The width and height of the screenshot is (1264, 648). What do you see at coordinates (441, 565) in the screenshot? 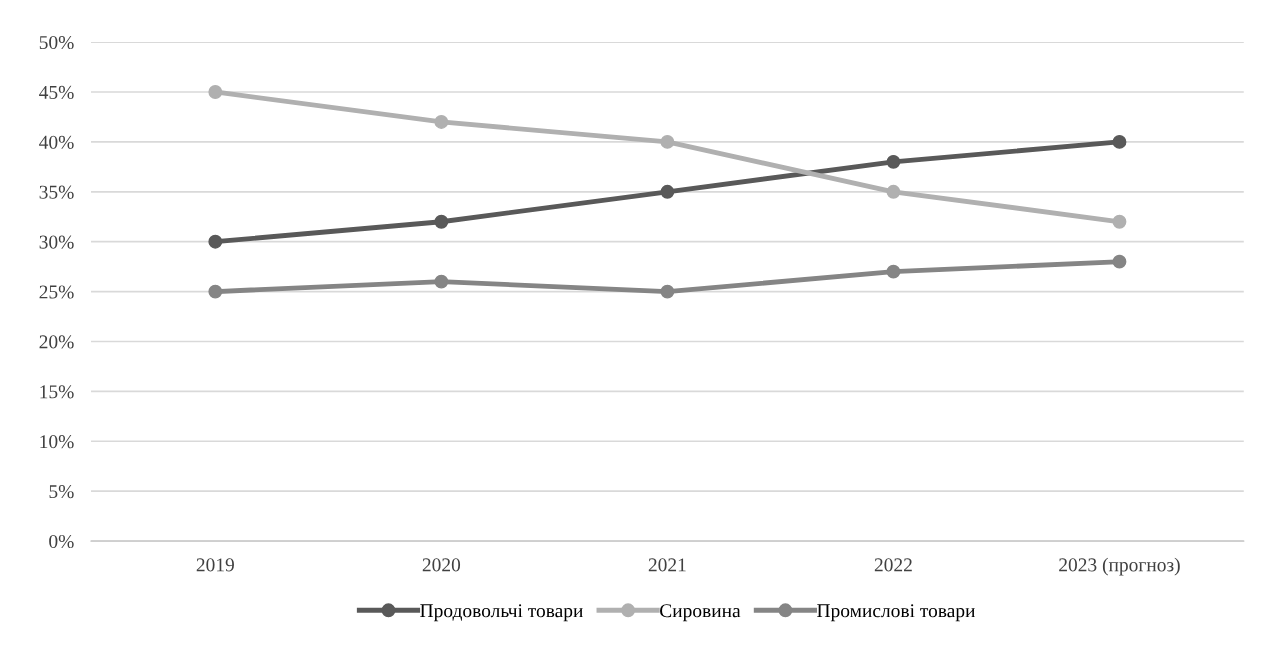
I see `x-tick-label: 2020` at bounding box center [441, 565].